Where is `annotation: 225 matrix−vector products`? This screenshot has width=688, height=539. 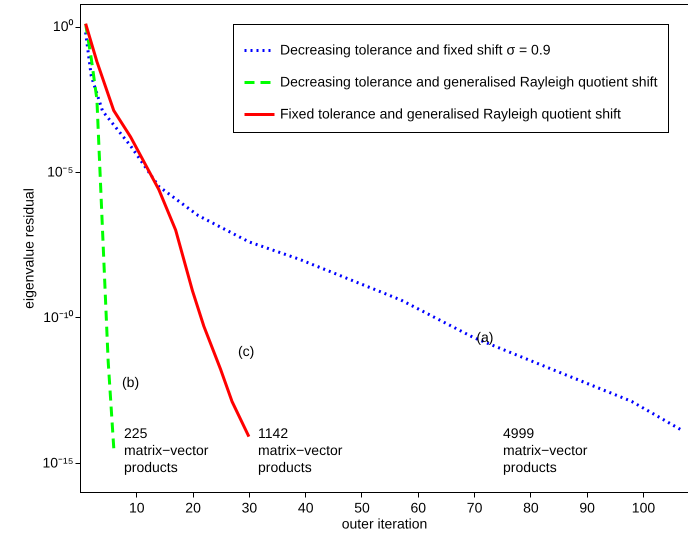
annotation: 225 matrix−vector products is located at coordinates (166, 450).